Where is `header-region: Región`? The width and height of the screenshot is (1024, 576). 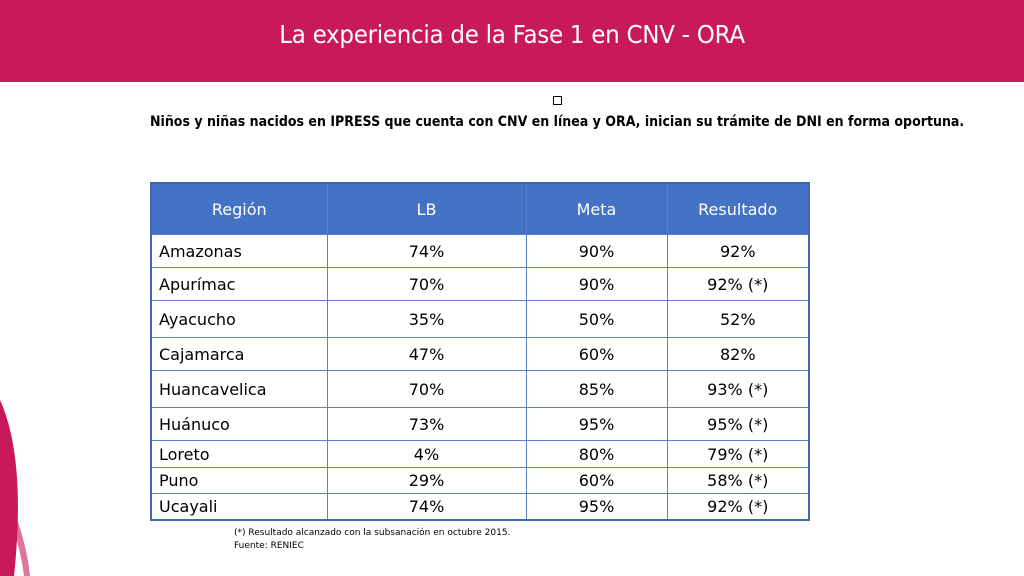 header-region: Región is located at coordinates (239, 208).